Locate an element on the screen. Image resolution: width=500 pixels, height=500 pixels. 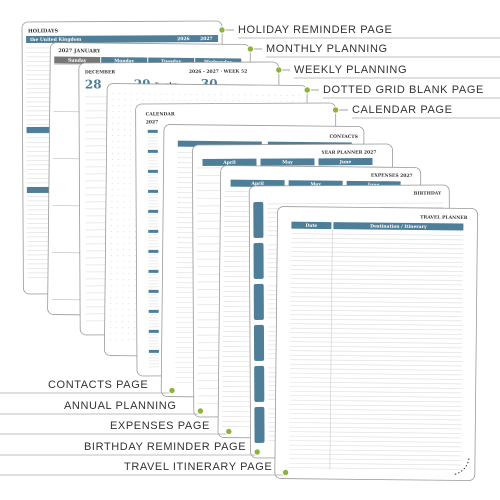
callout-label: BIRTHDAY REMINDER PAGE is located at coordinates (165, 447).